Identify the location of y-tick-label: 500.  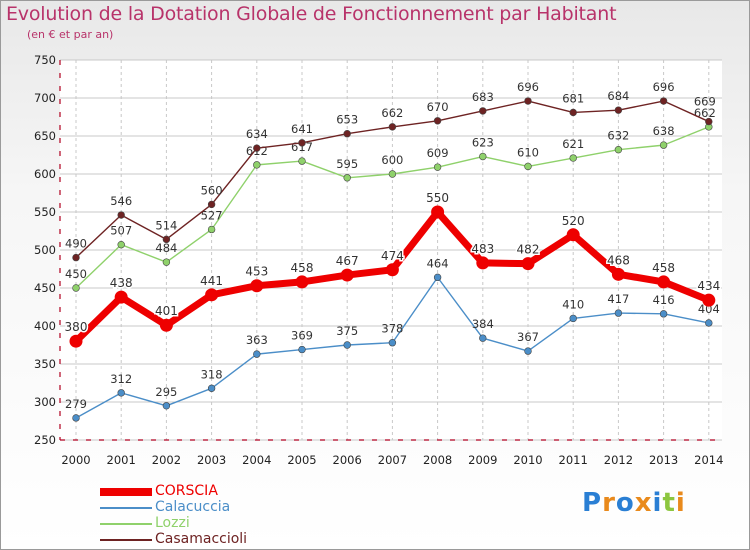
(45, 250).